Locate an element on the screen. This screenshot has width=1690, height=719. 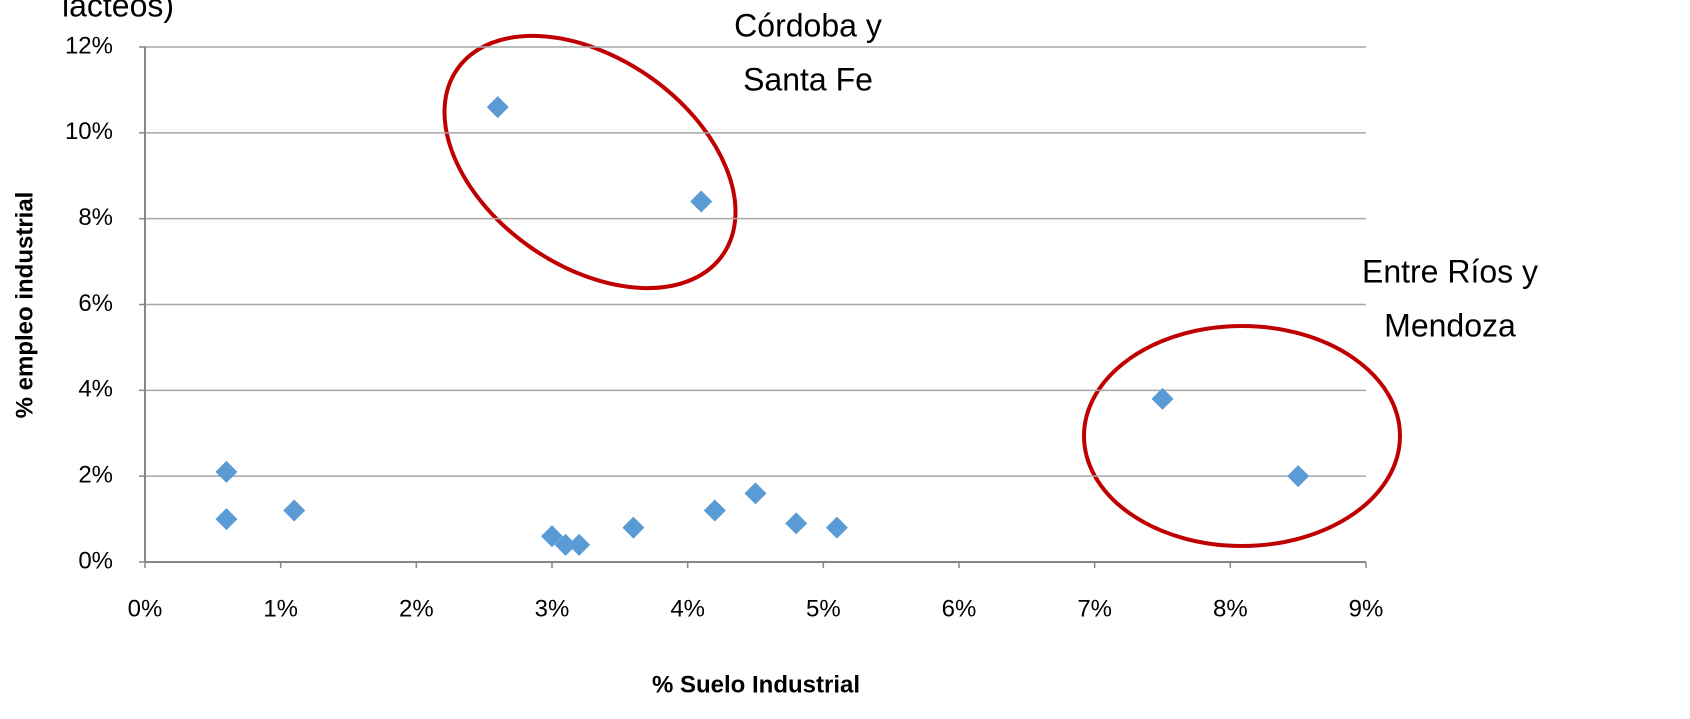
y-axis-label: % empleo industrial is located at coordinates (24, 305).